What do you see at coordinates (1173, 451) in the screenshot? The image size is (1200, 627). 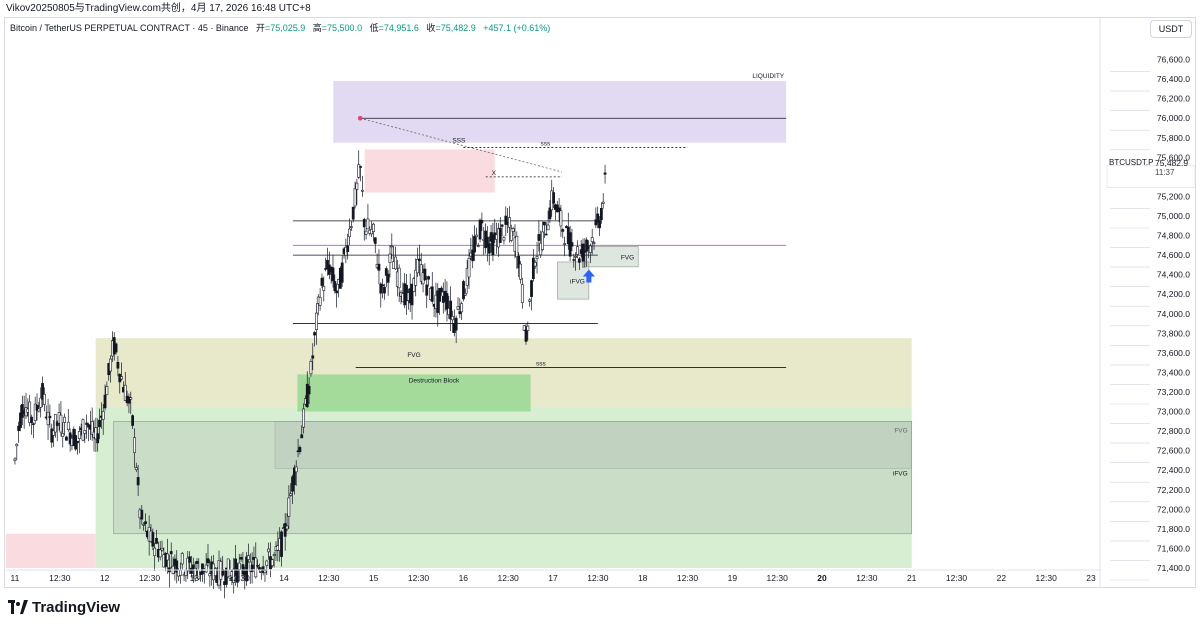 I see `price-tick-20: 72,600.0` at bounding box center [1173, 451].